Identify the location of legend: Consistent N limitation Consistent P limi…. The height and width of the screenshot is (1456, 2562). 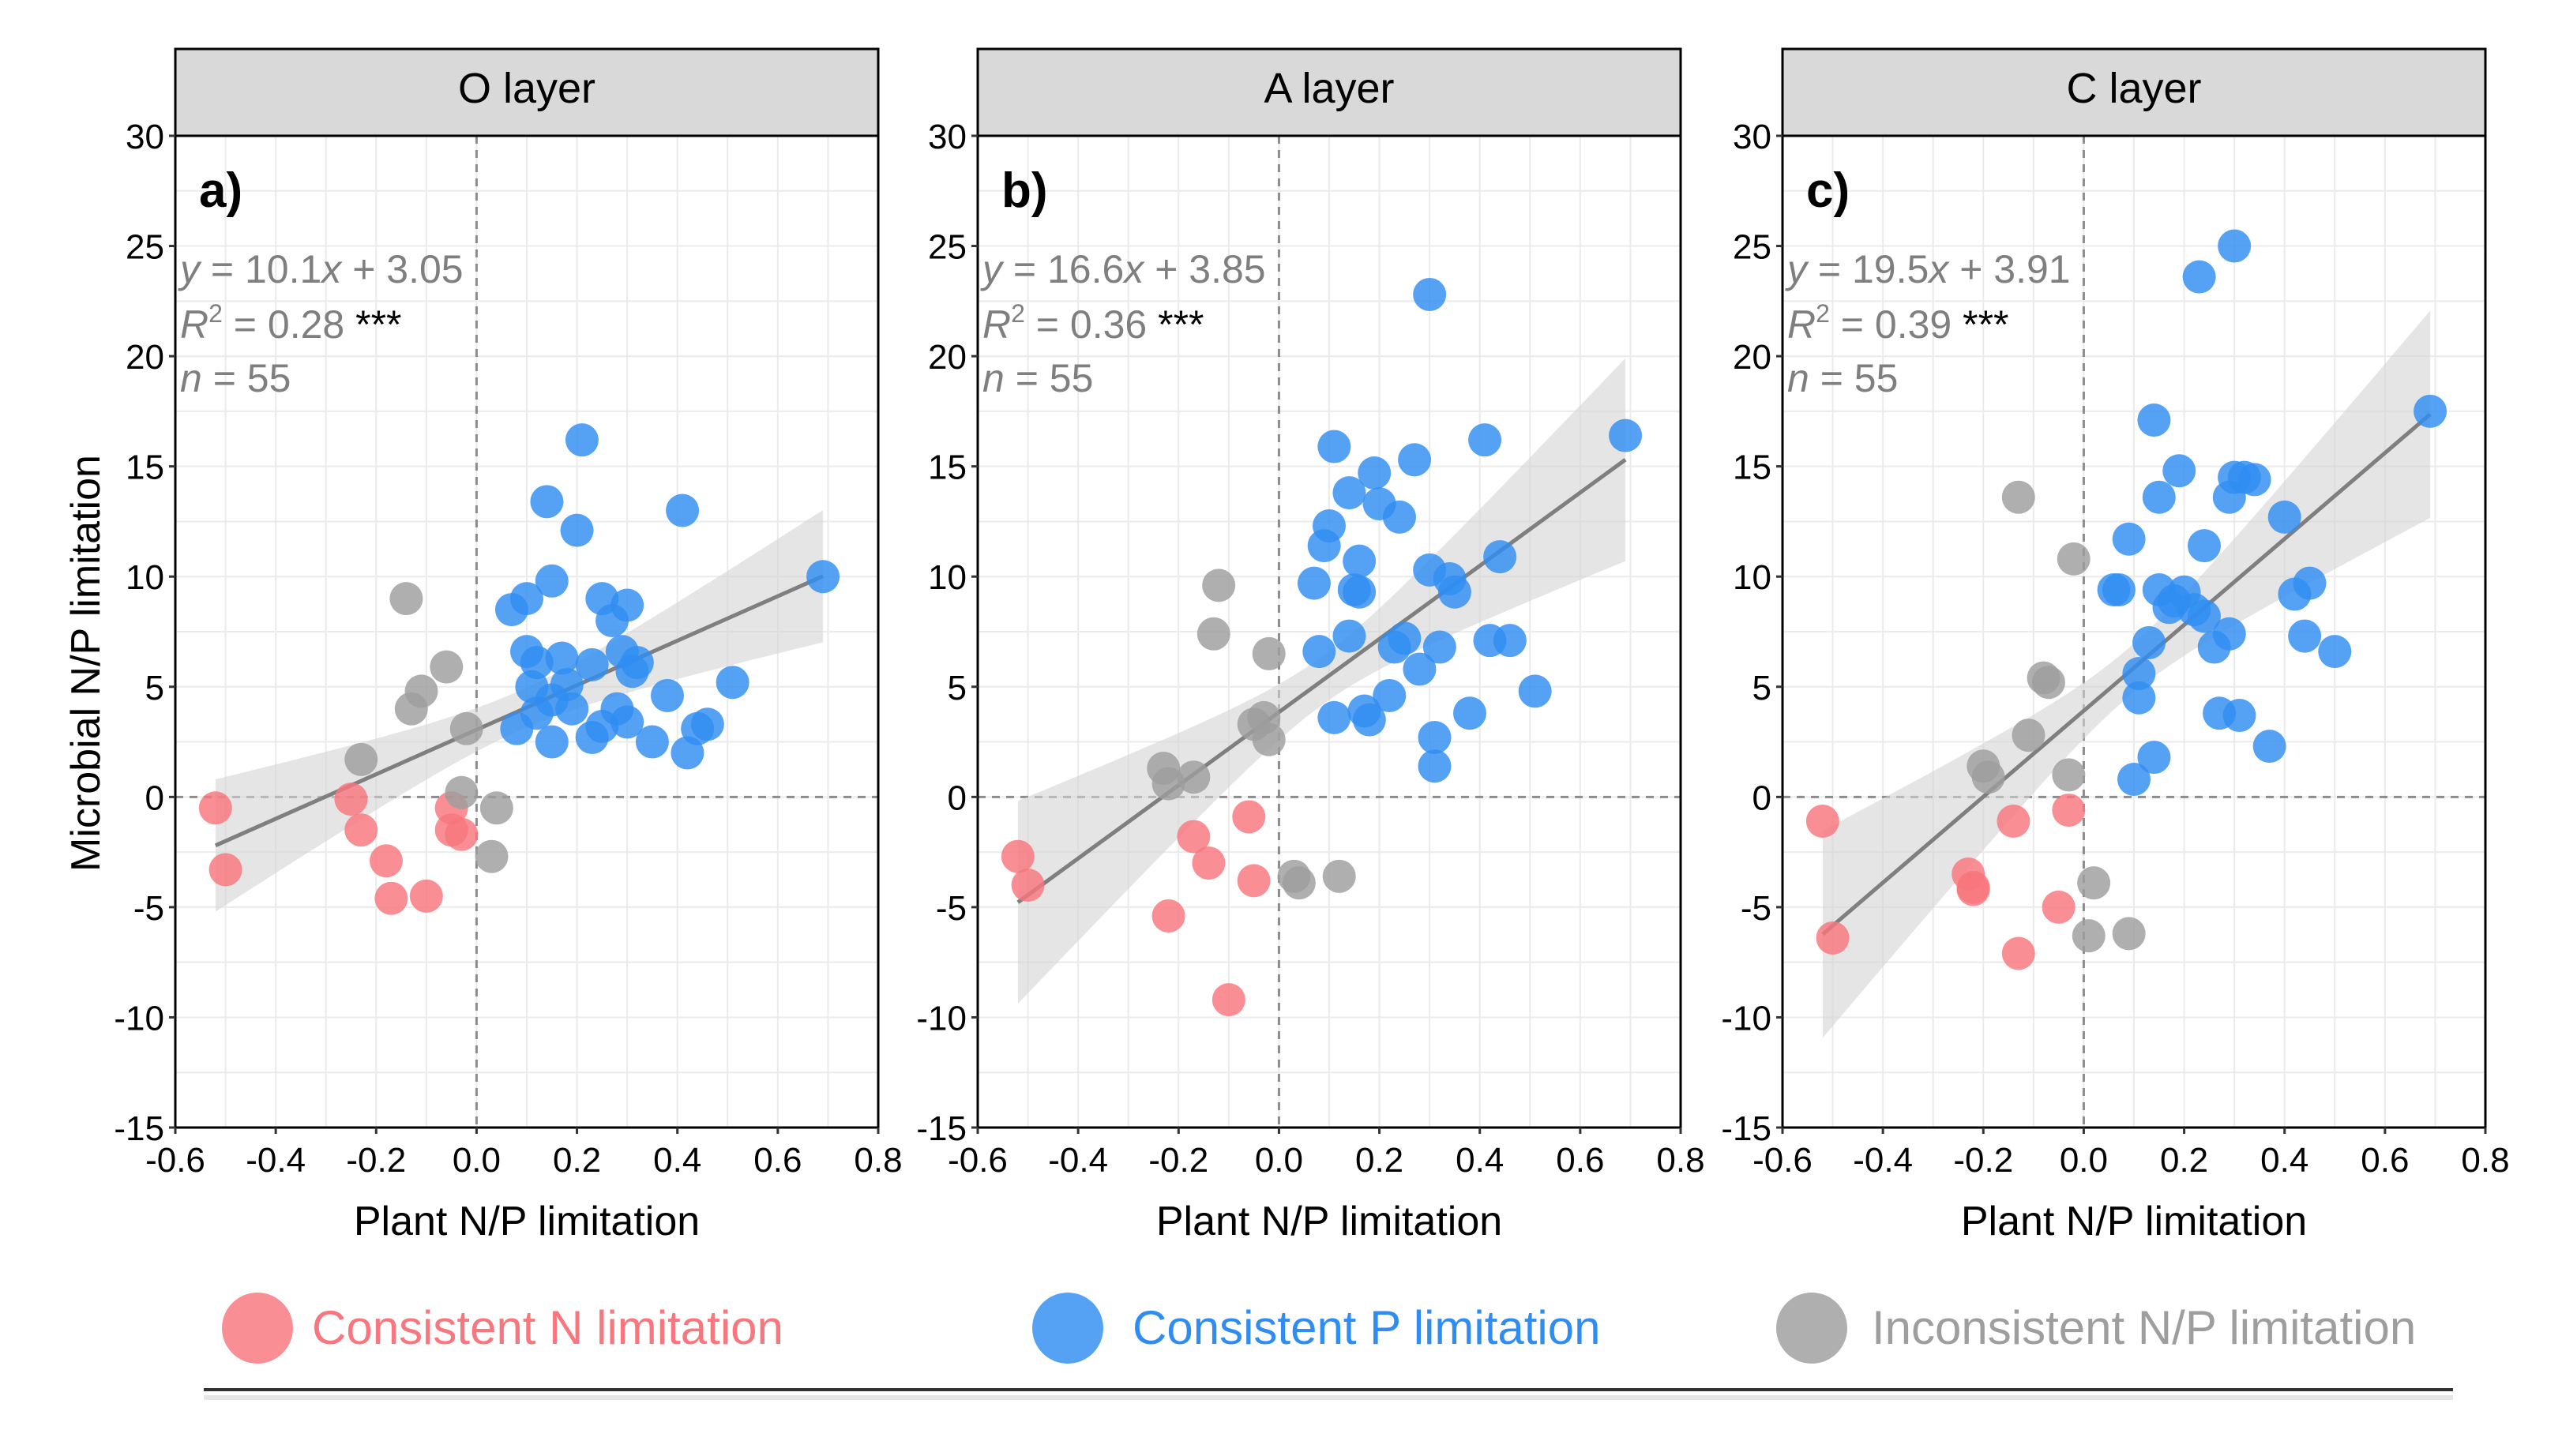
(1329, 1346).